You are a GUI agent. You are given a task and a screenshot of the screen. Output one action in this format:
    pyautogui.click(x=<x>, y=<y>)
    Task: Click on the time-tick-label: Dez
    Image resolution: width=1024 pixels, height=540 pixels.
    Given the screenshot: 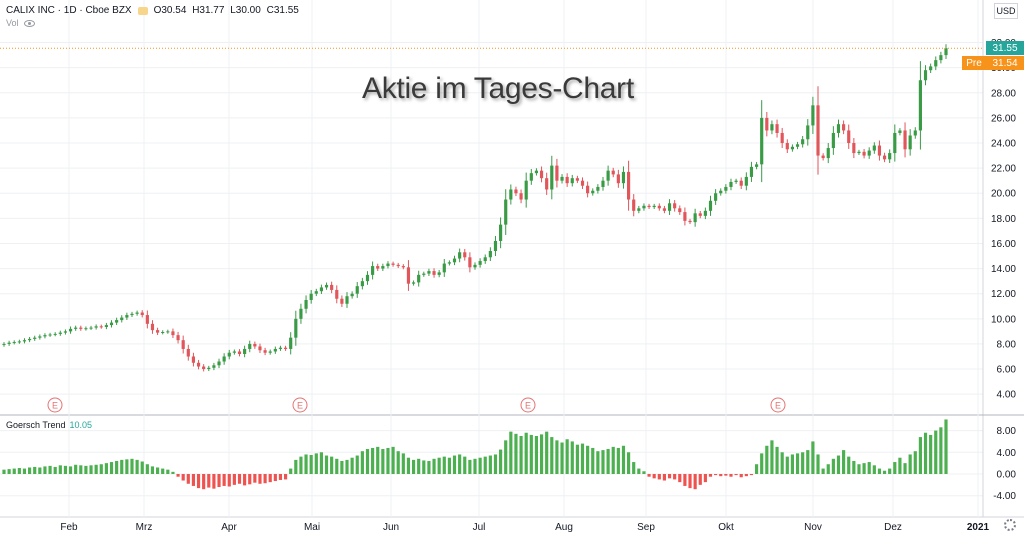 What is the action you would take?
    pyautogui.click(x=893, y=527)
    